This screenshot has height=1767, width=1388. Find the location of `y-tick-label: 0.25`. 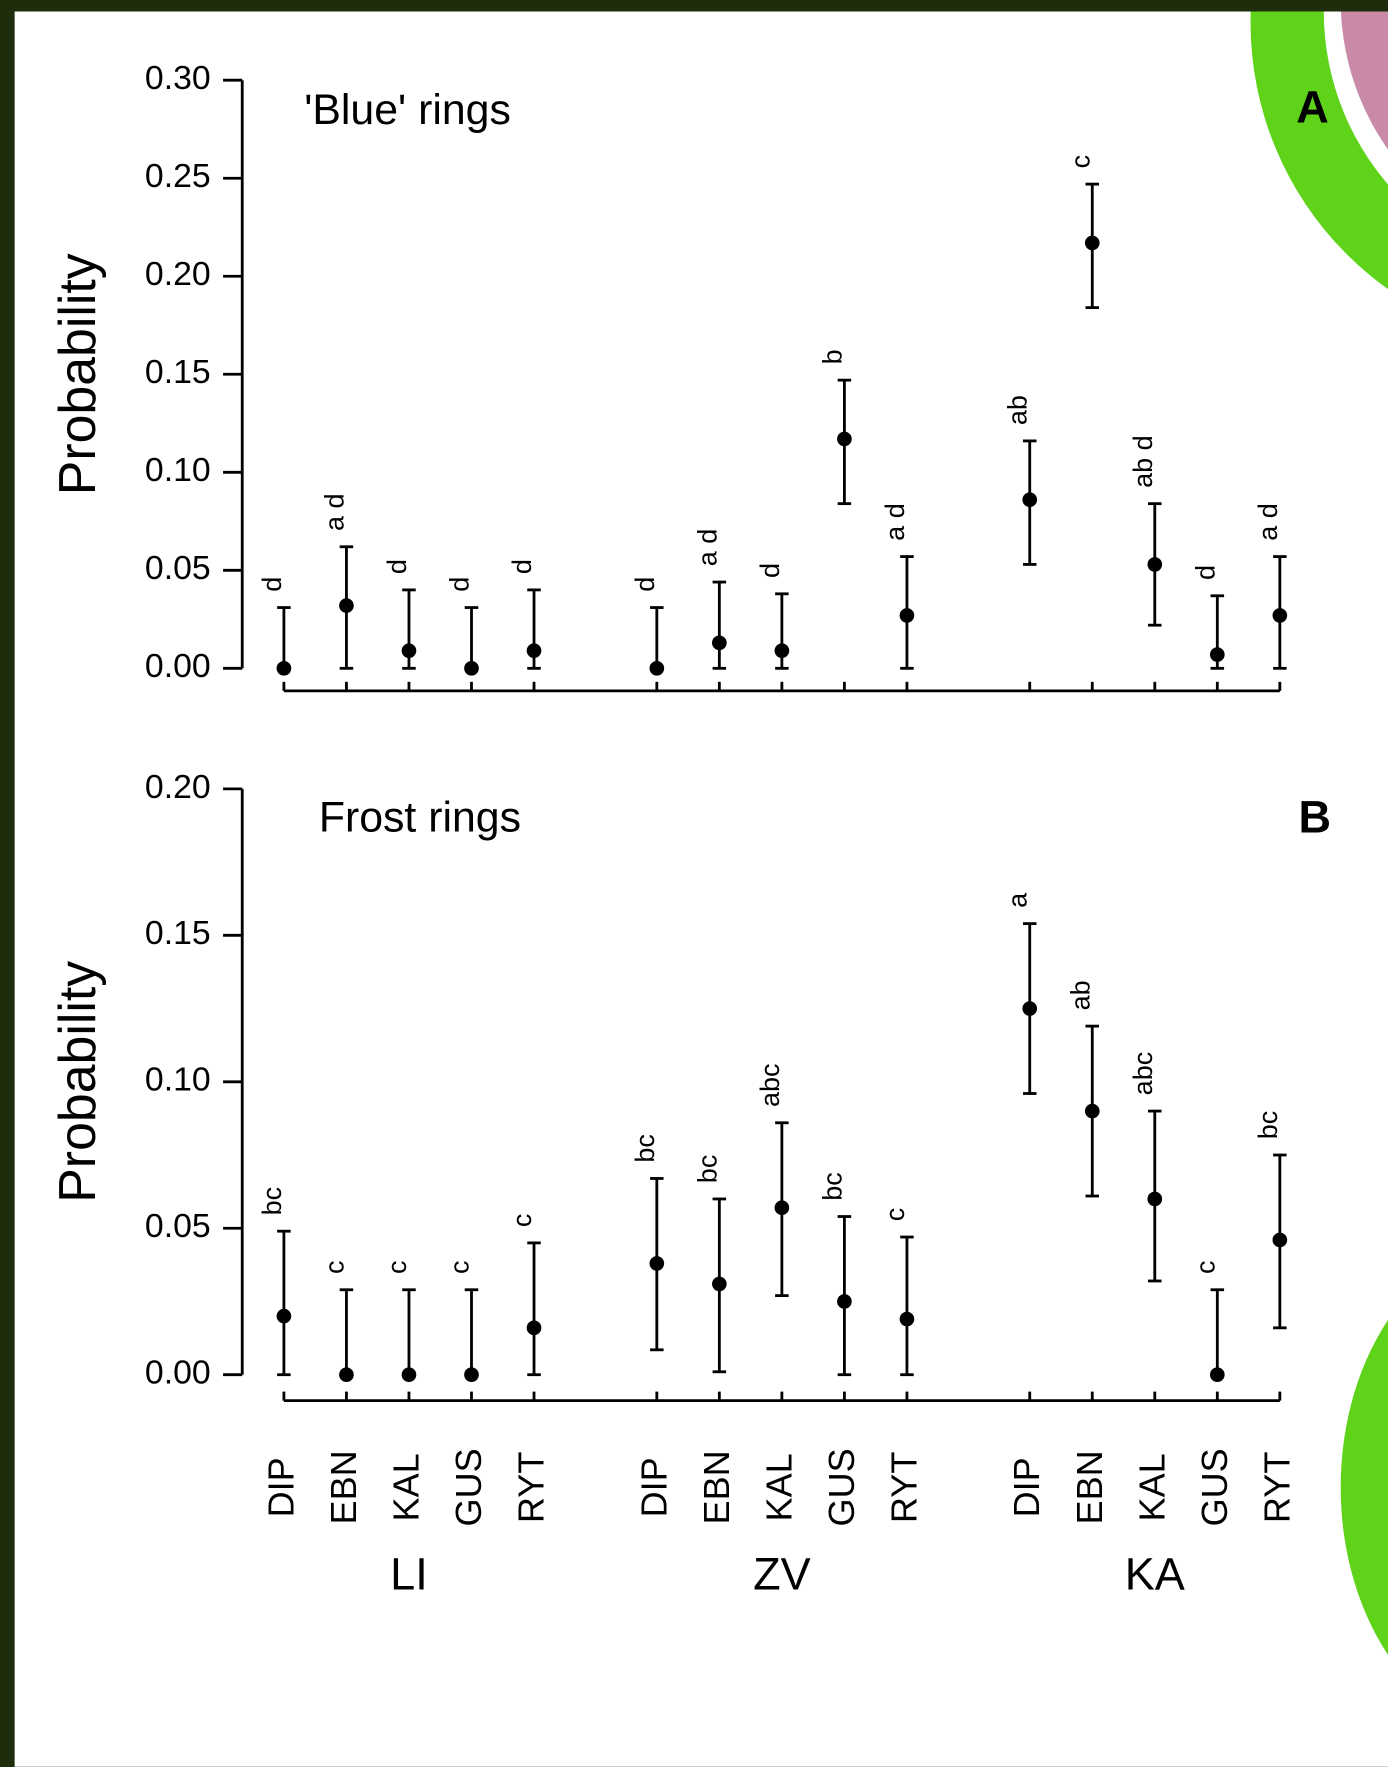

y-tick-label: 0.25 is located at coordinates (178, 176).